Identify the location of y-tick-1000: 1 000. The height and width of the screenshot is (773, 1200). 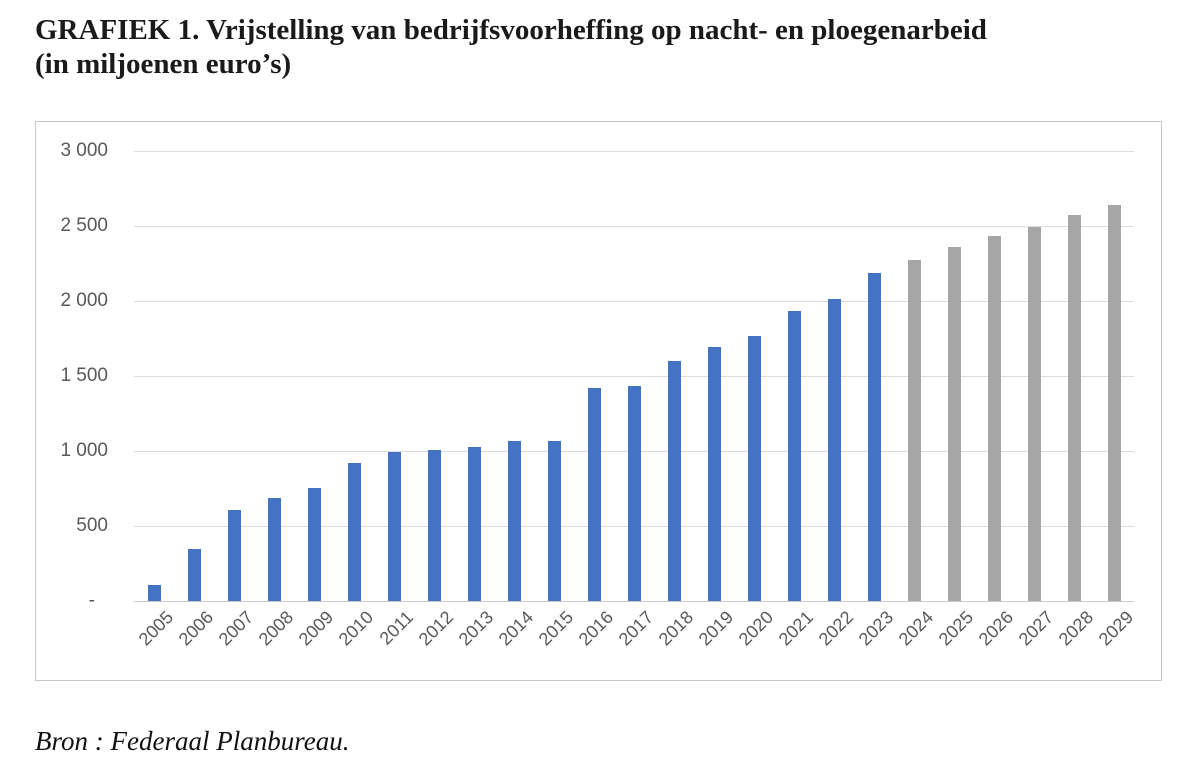
(84, 450).